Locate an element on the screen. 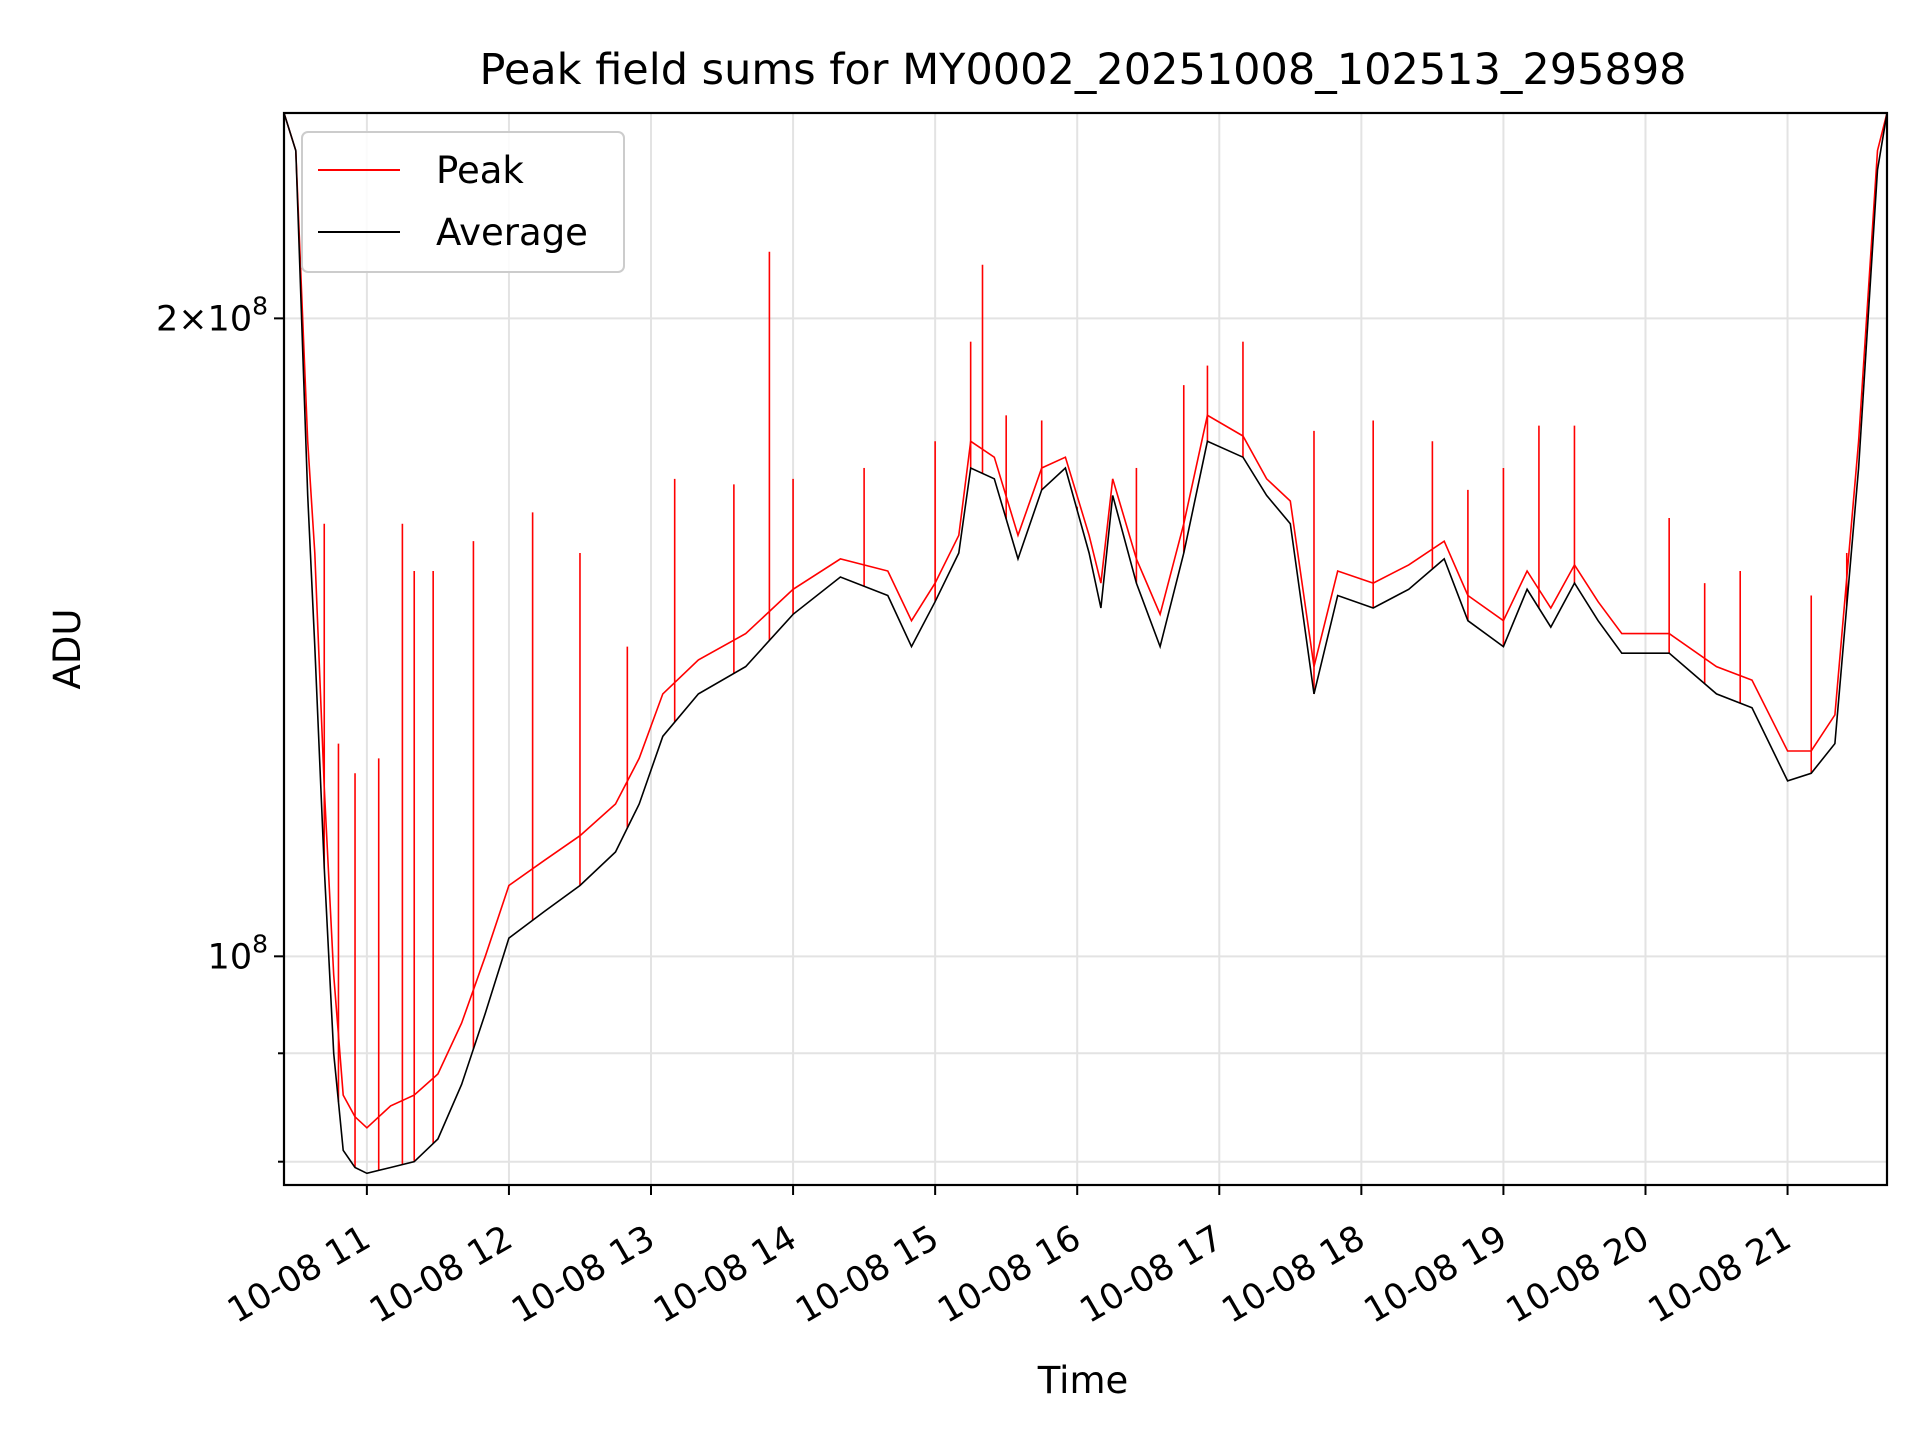 The height and width of the screenshot is (1440, 1920). legend: Peak Average is located at coordinates (463, 202).